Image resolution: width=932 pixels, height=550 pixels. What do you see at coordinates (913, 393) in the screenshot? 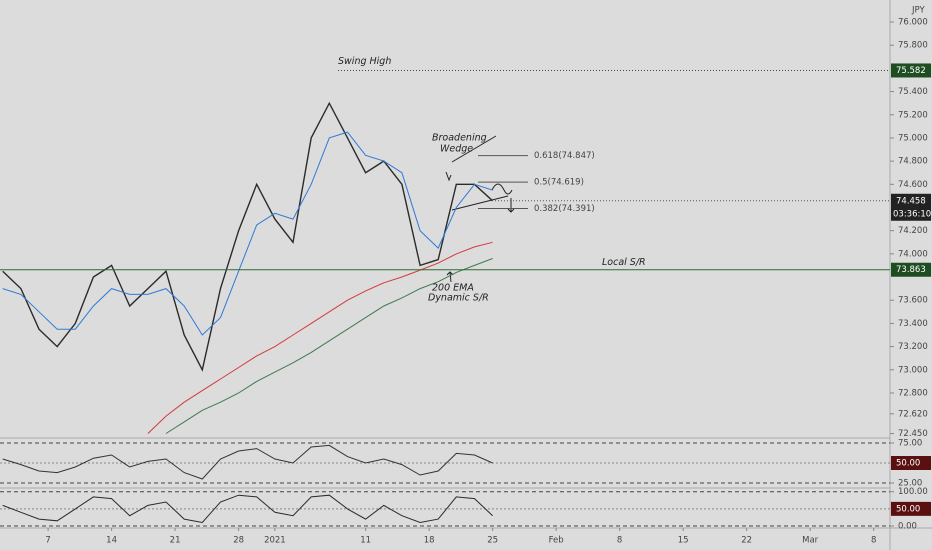
I see `y-tick-label: 72.800` at bounding box center [913, 393].